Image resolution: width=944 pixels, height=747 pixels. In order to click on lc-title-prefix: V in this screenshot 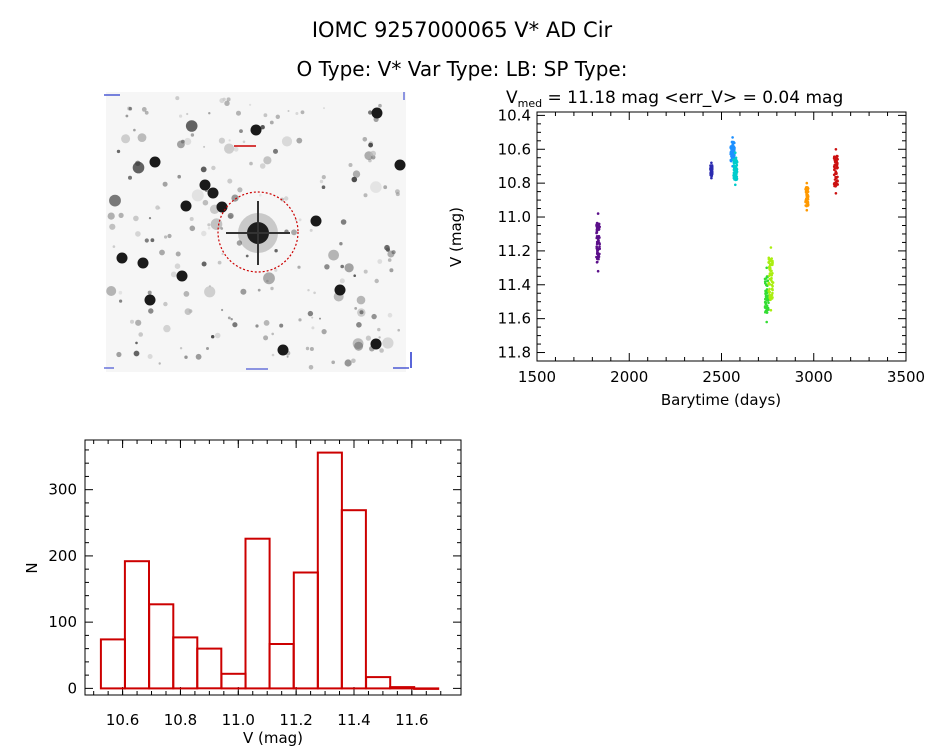, I will do `click(512, 98)`.